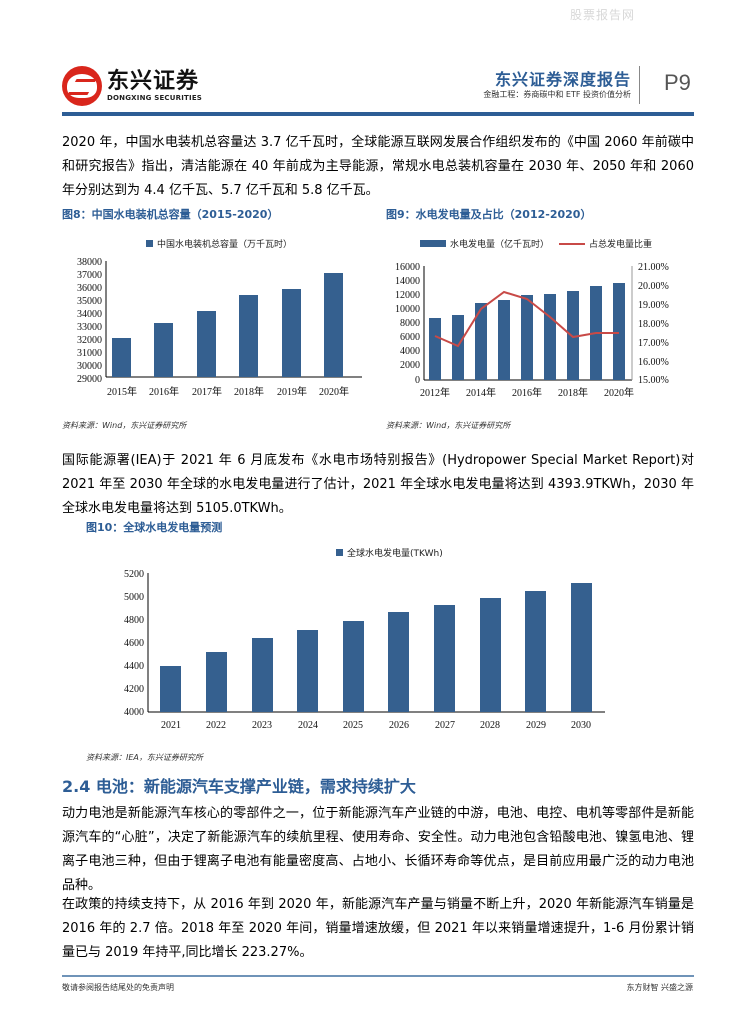 The width and height of the screenshot is (755, 1024). What do you see at coordinates (602, 15) in the screenshot?
I see `watermark: 股票报告网` at bounding box center [602, 15].